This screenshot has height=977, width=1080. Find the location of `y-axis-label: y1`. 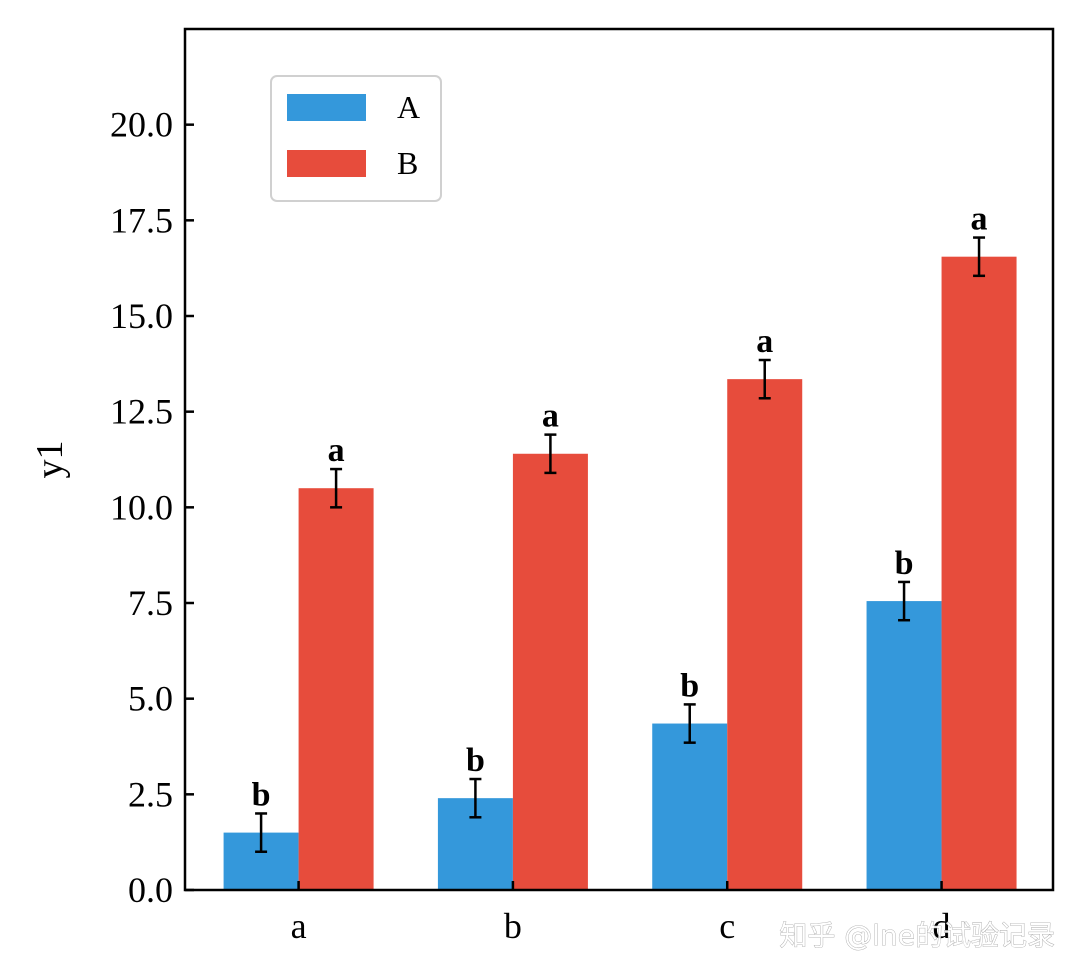

y-axis-label: y1 is located at coordinates (50, 460).